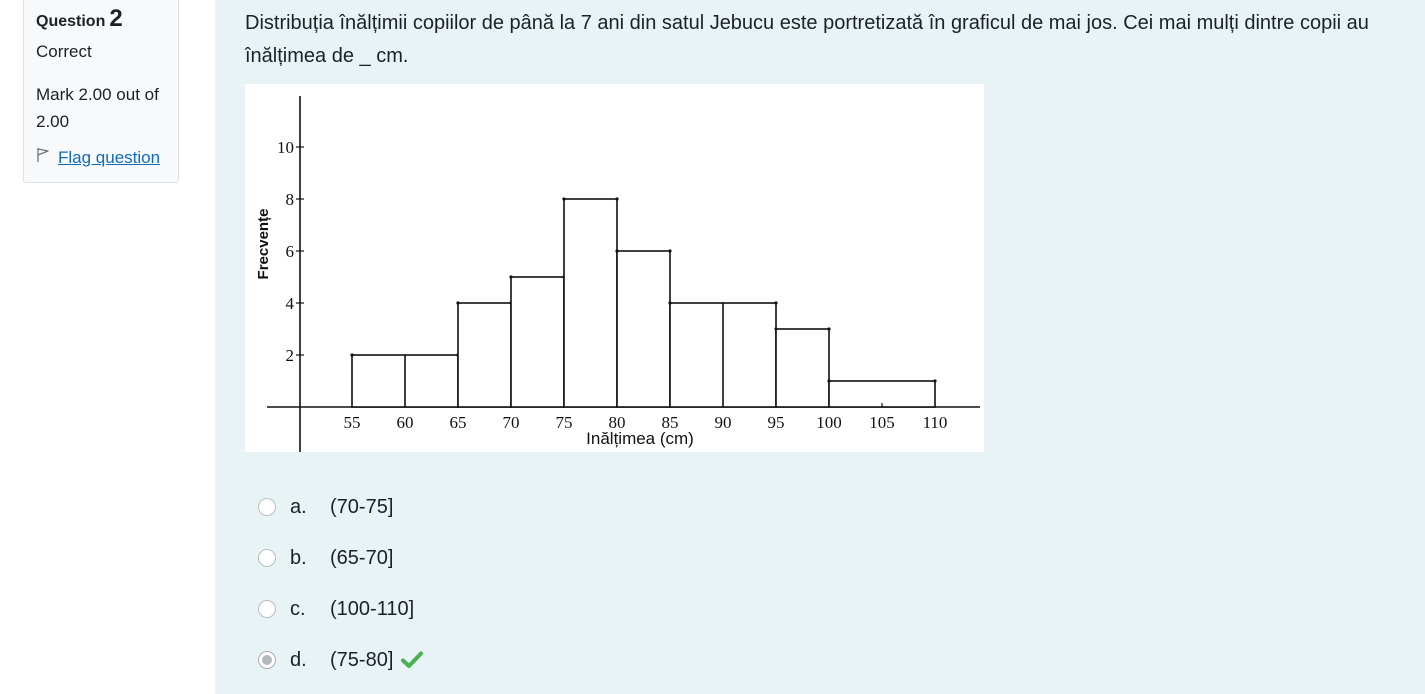 Image resolution: width=1425 pixels, height=694 pixels. What do you see at coordinates (412, 660) in the screenshot?
I see `correct-check-icon` at bounding box center [412, 660].